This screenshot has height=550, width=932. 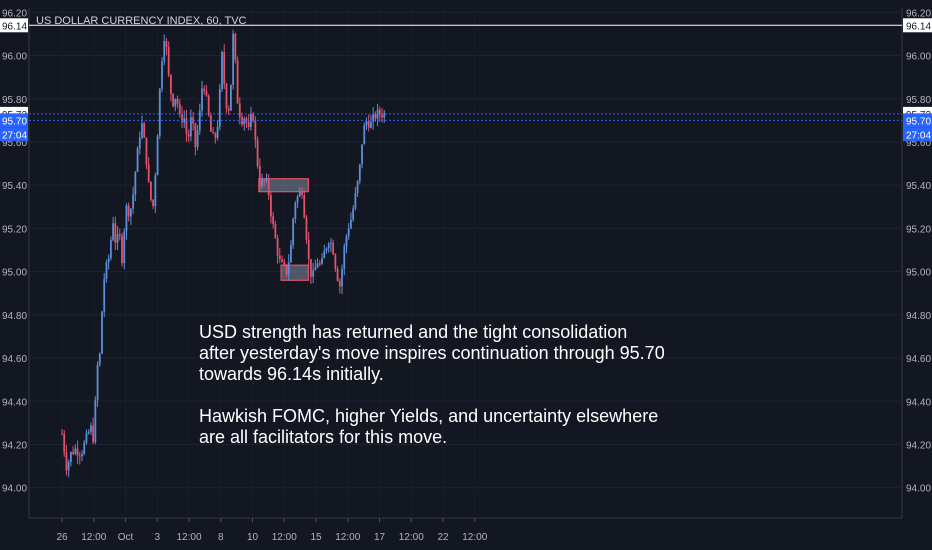 I want to click on x-tick-label: 26, so click(x=62, y=537).